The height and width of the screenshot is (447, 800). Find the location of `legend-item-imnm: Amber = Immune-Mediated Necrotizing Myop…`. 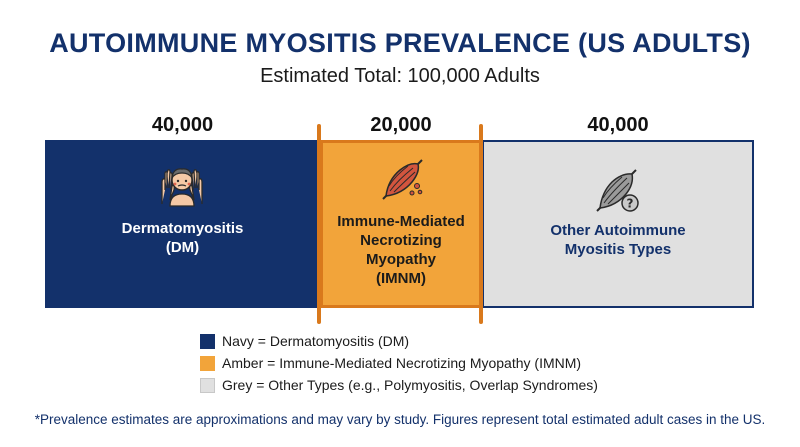

legend-item-imnm: Amber = Immune-Mediated Necrotizing Myop… is located at coordinates (399, 363).